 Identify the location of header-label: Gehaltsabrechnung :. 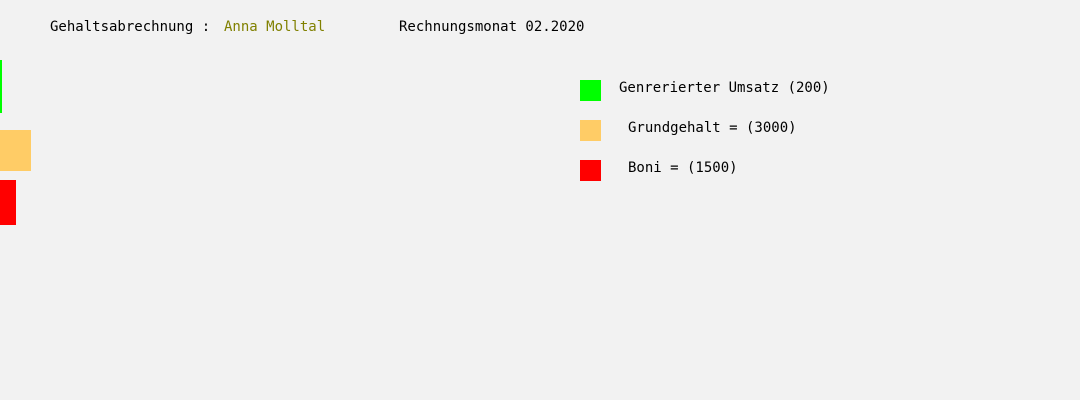
(130, 27).